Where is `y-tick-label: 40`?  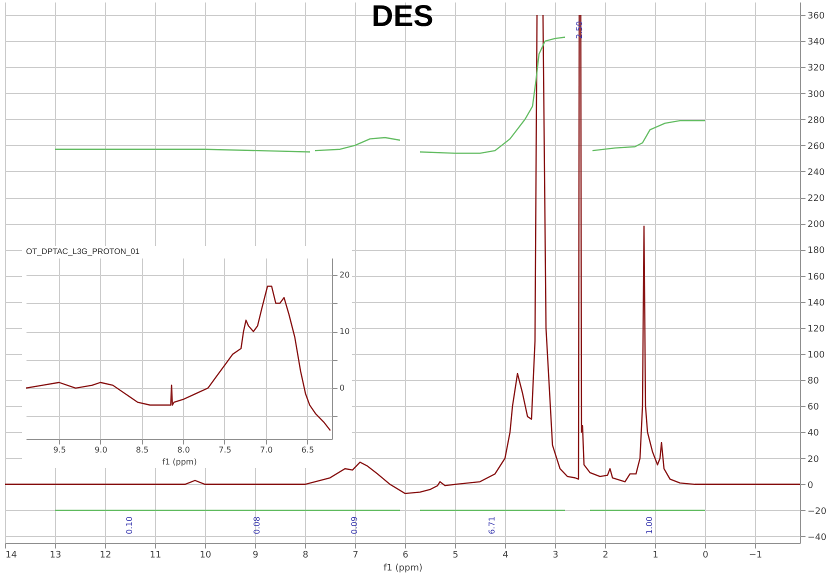
y-tick-label: 40 is located at coordinates (814, 433).